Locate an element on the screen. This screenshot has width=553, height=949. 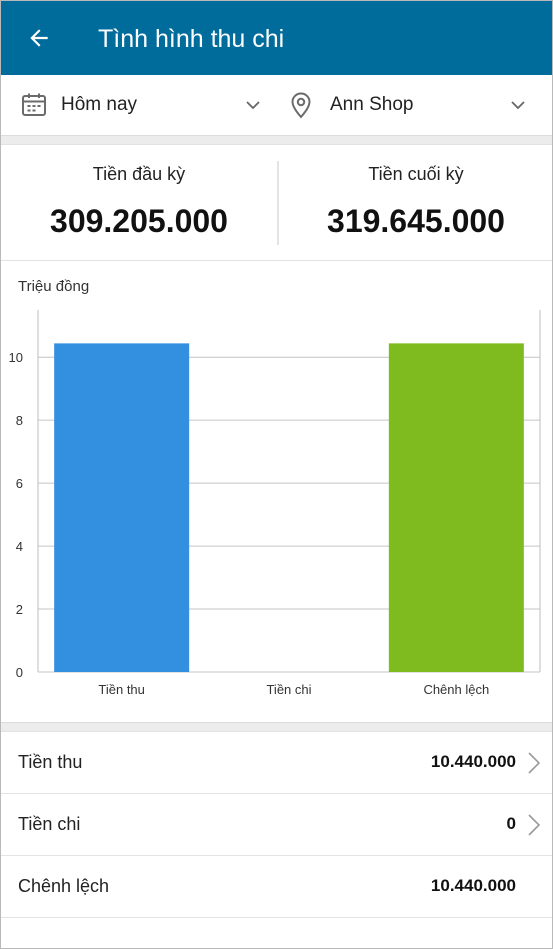
location-pin-icon is located at coordinates (301, 105).